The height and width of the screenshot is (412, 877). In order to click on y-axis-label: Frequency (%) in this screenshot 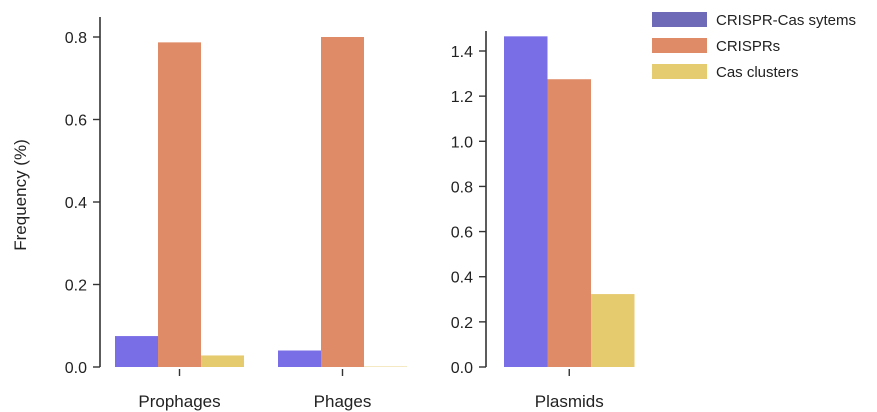, I will do `click(20, 194)`.